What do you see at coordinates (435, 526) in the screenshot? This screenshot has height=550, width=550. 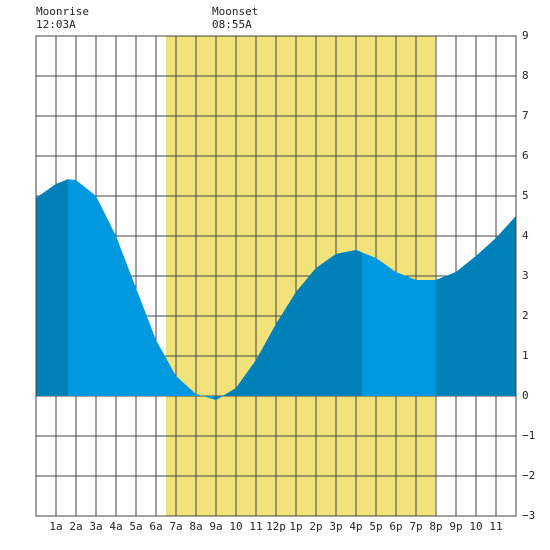 I see `x-tick-label: 8p` at bounding box center [435, 526].